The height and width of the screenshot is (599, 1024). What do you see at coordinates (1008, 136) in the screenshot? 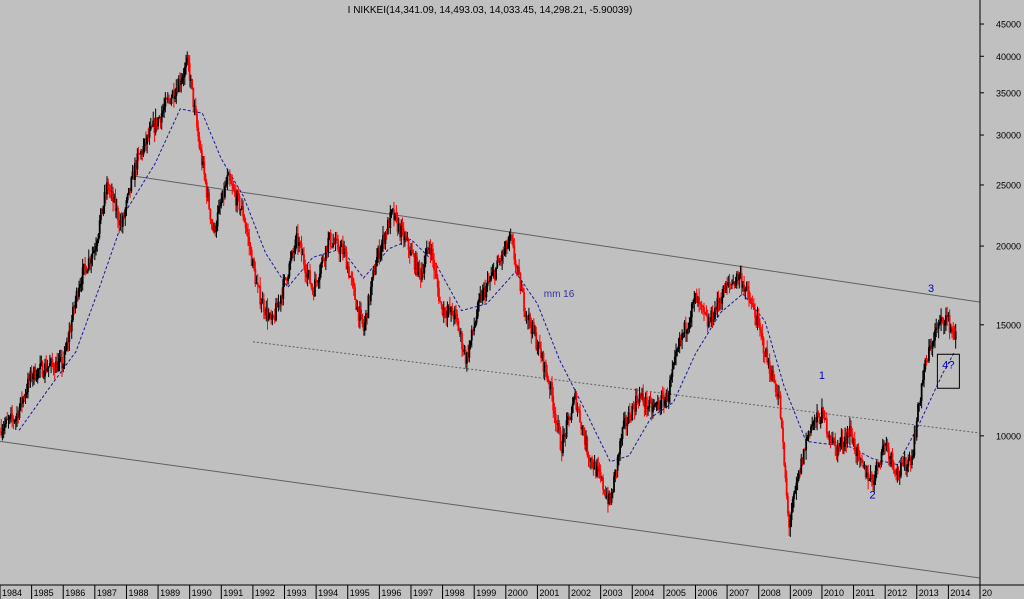
I see `y-tick-label: 30000` at bounding box center [1008, 136].